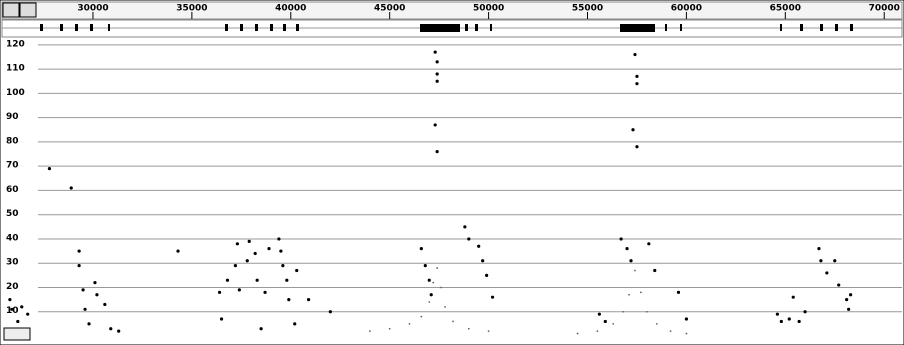  I want to click on x-tick-label: 50000, so click(488, 9).